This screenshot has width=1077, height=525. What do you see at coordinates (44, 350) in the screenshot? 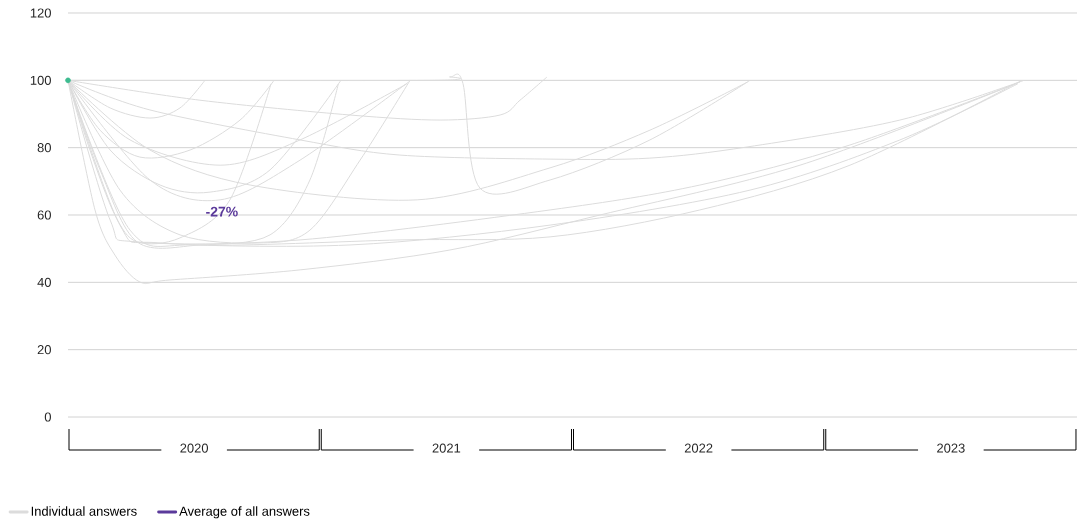
I see `y-tick-label: 20` at bounding box center [44, 350].